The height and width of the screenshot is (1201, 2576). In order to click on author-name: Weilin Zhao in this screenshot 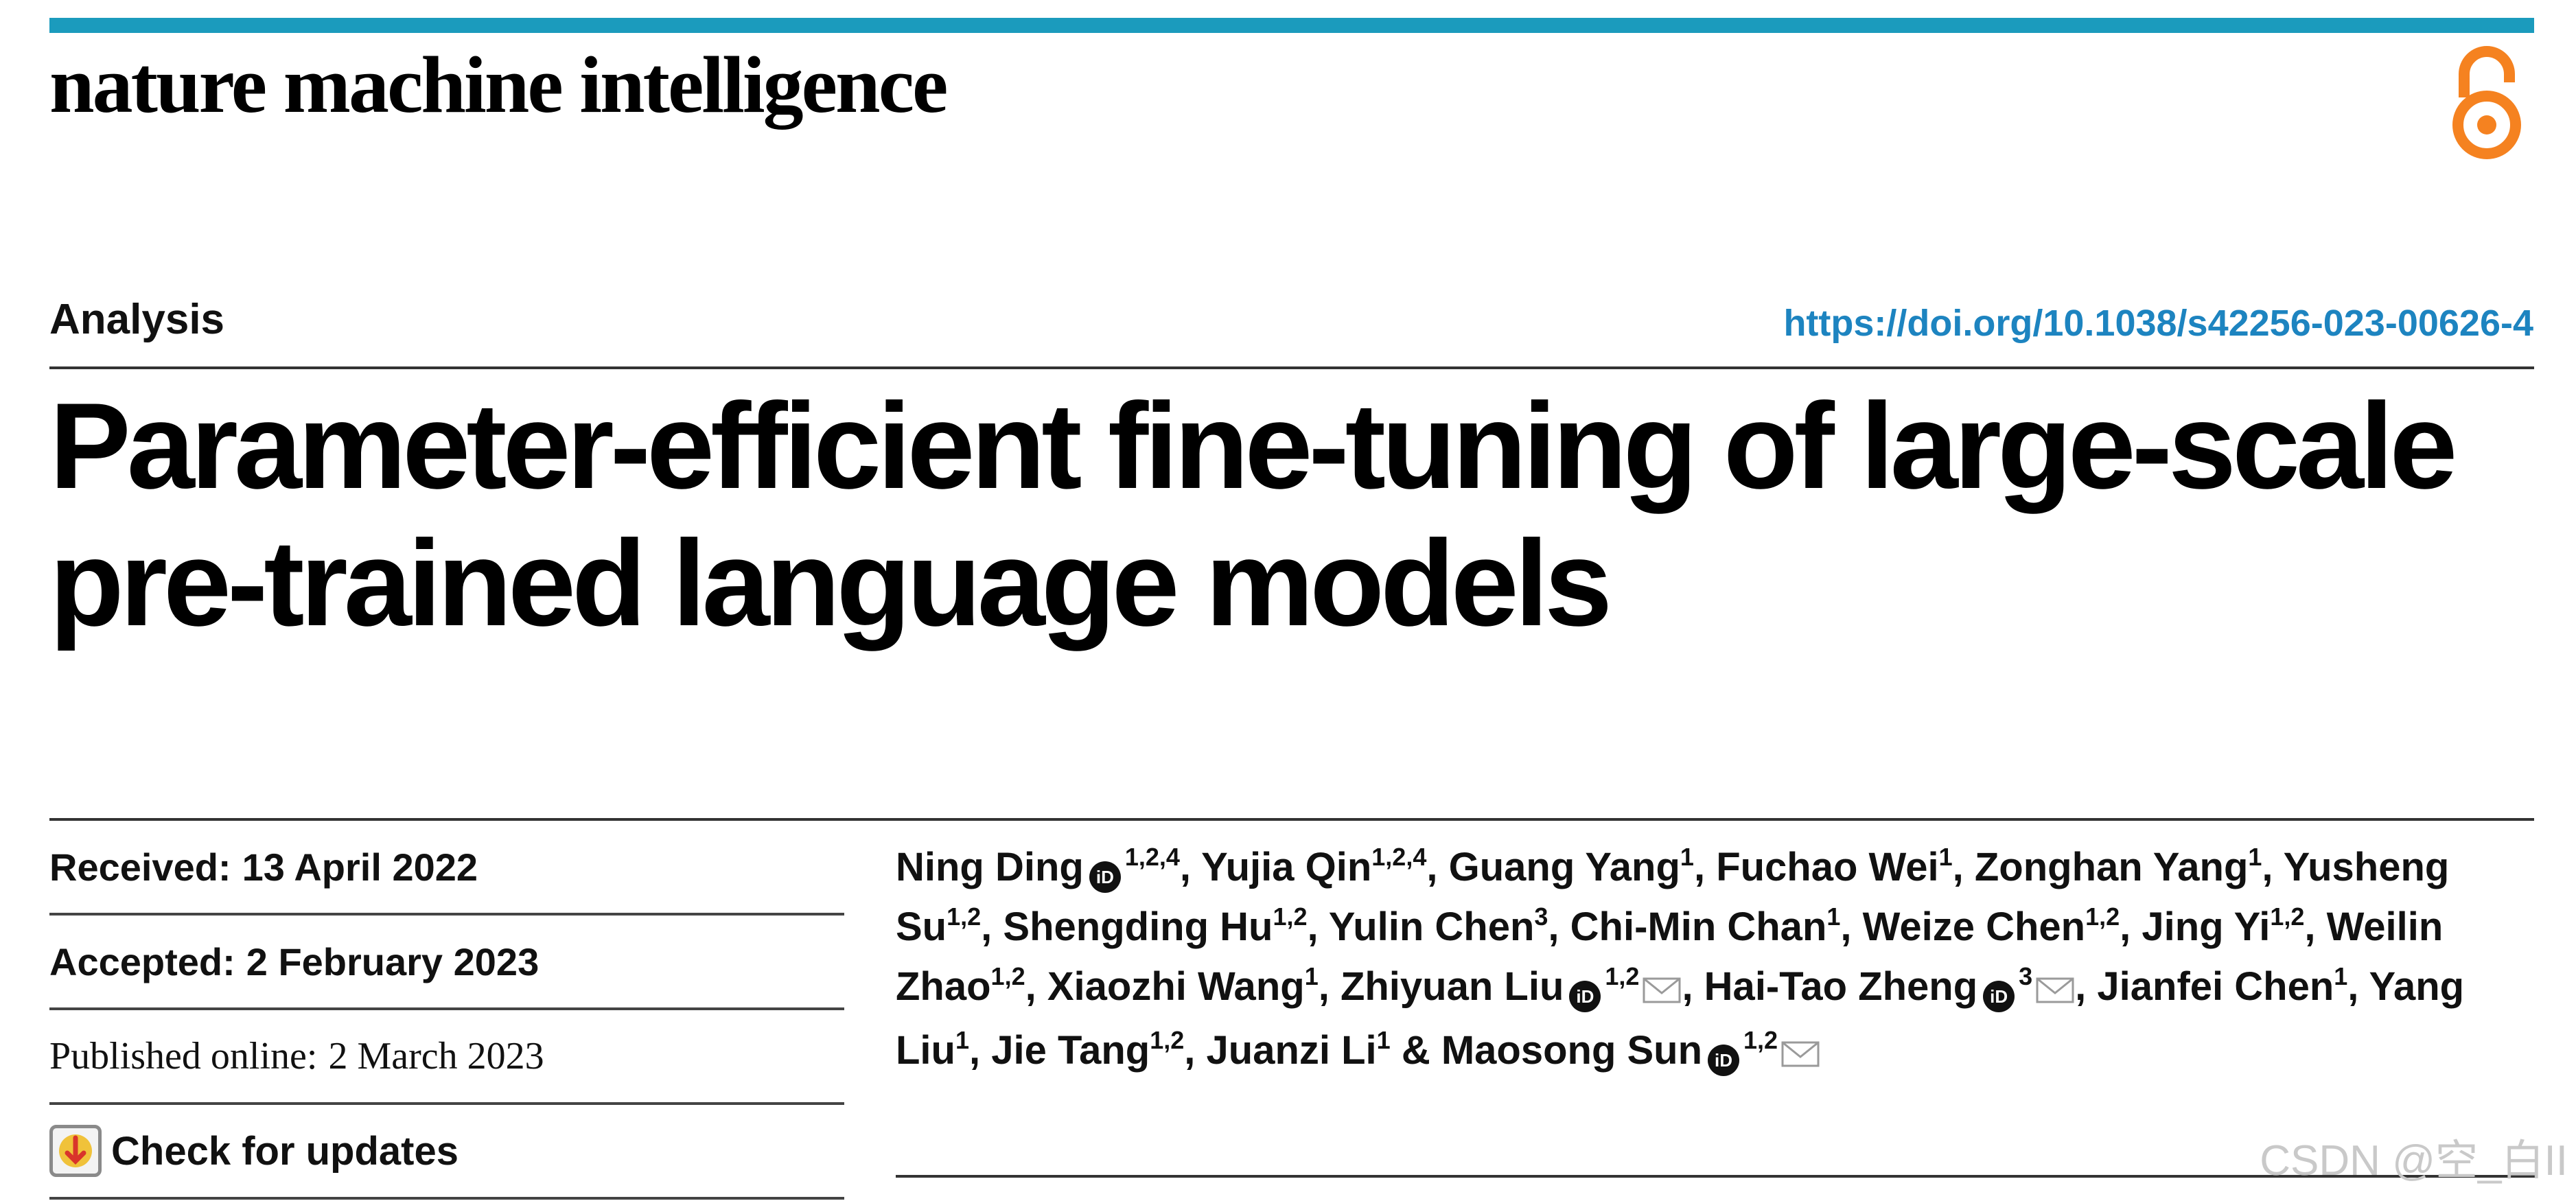, I will do `click(1670, 957)`.